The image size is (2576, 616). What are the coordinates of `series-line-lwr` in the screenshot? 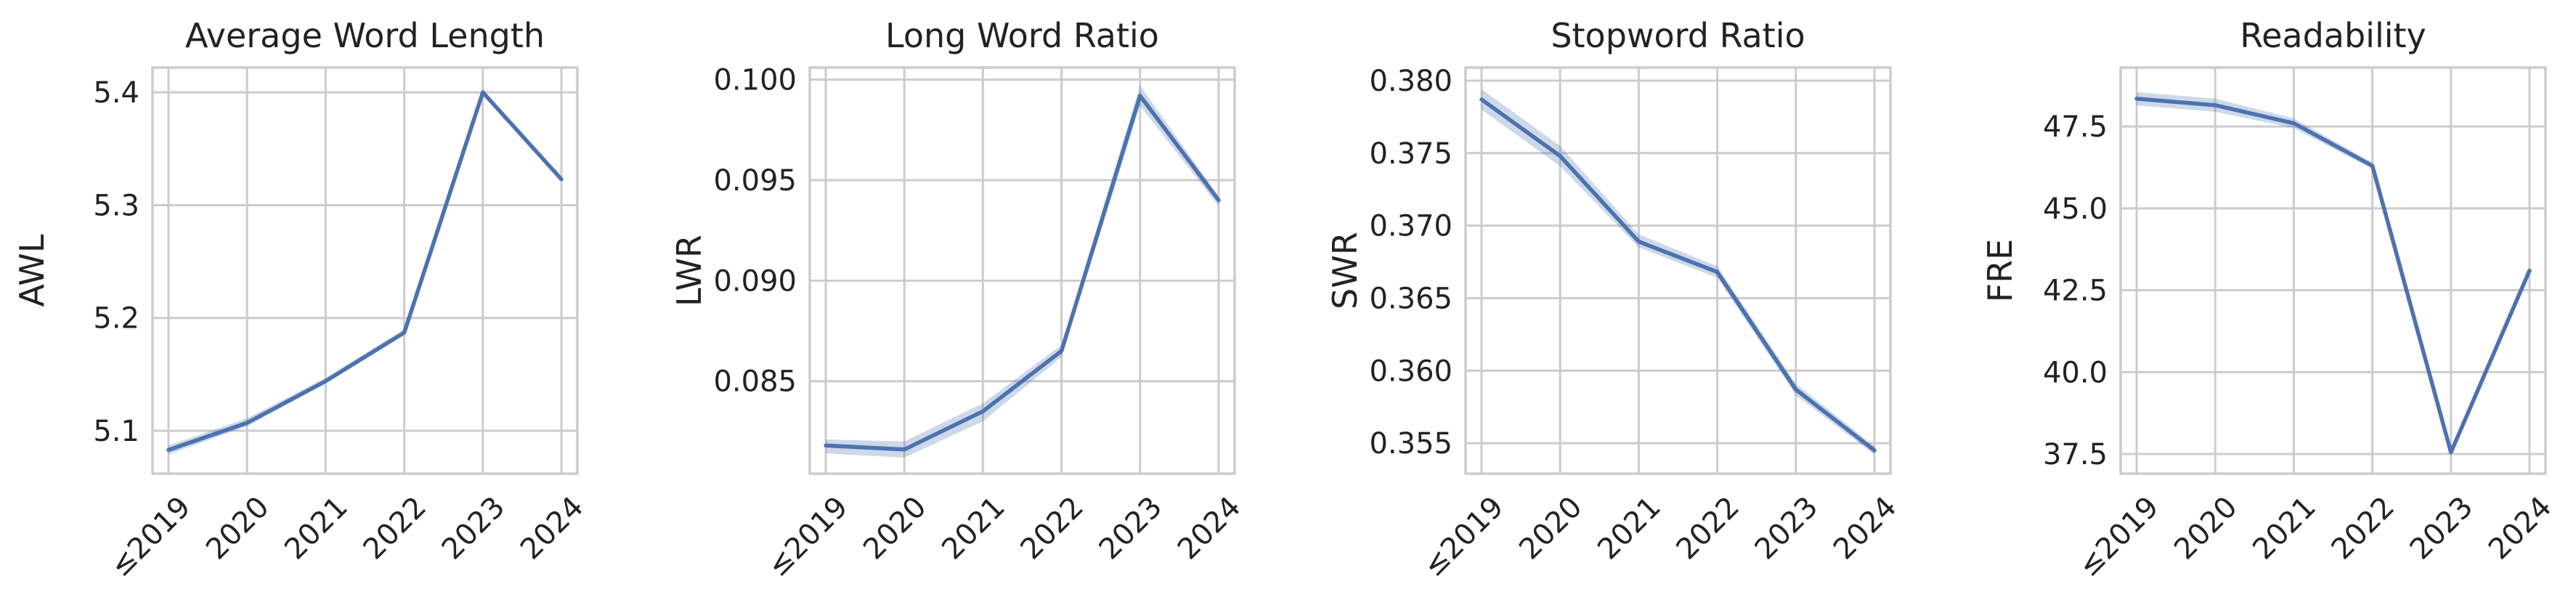 It's located at (1023, 272).